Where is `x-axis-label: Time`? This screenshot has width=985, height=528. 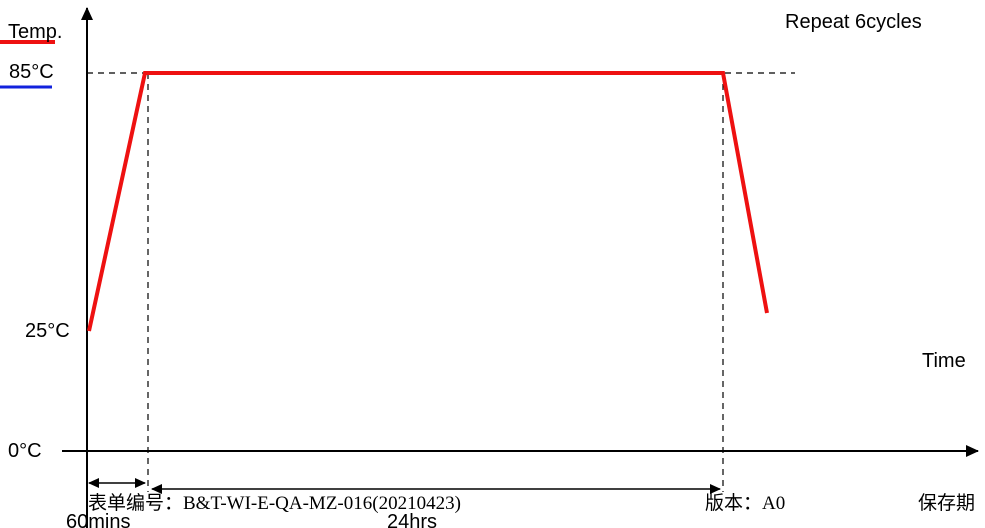
x-axis-label: Time is located at coordinates (944, 361).